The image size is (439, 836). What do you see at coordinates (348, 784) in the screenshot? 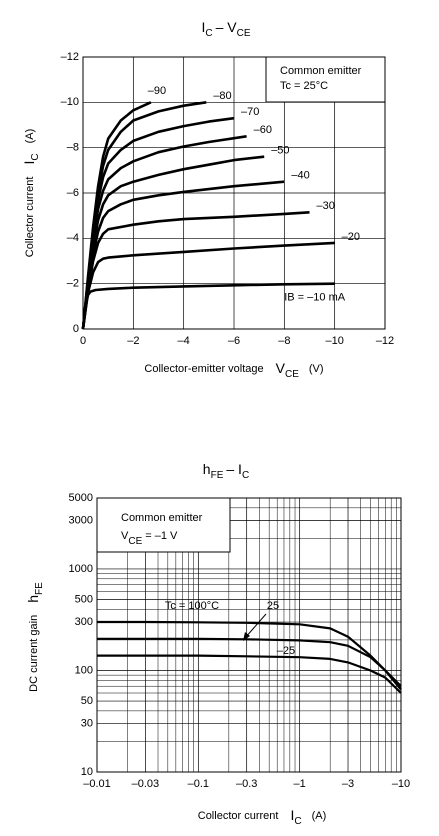
I see `x-tick-label: –3` at bounding box center [348, 784].